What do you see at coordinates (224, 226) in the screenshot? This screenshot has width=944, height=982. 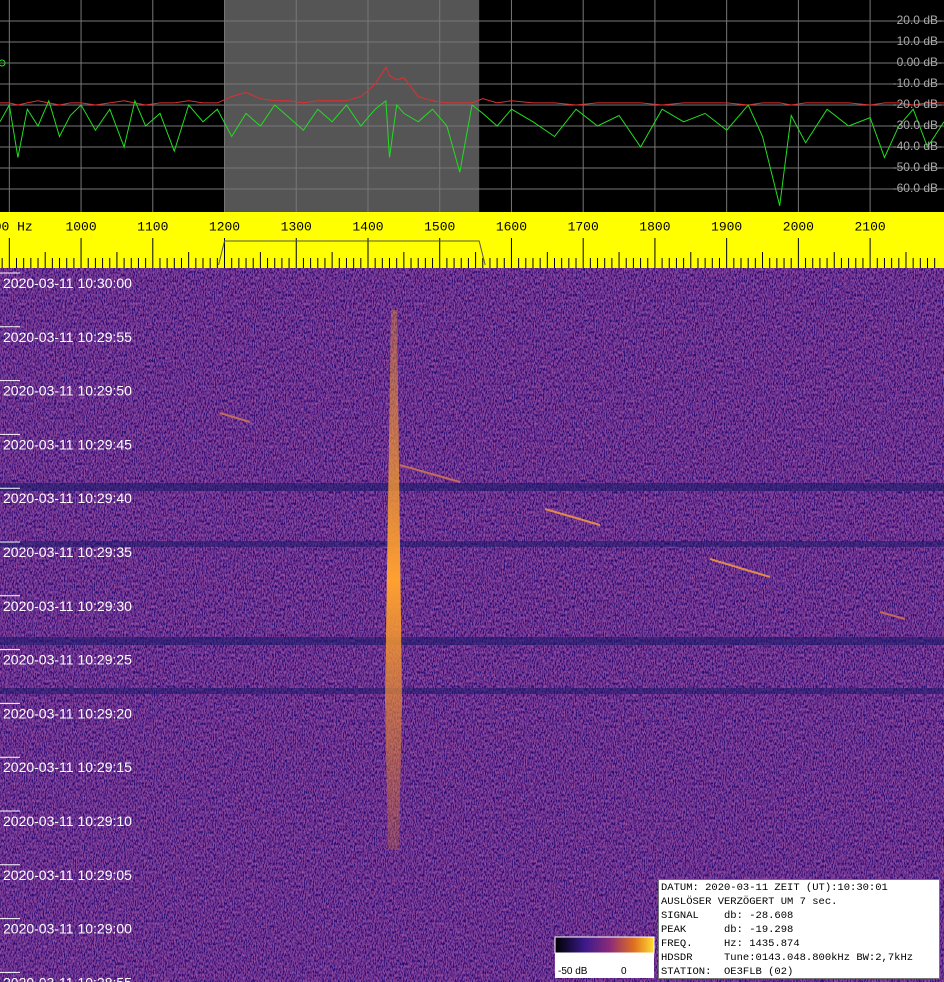 I see `x-tick-label: 1200` at bounding box center [224, 226].